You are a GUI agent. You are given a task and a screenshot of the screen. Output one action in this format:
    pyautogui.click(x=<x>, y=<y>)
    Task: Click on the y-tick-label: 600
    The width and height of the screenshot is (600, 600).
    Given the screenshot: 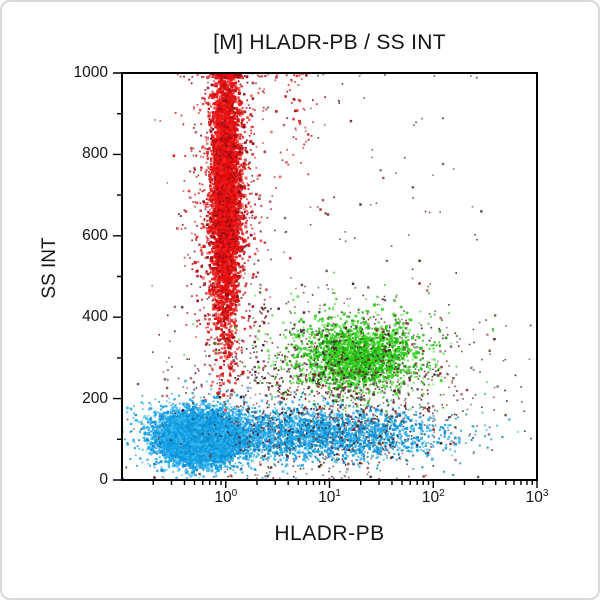 What is the action you would take?
    pyautogui.click(x=95, y=235)
    